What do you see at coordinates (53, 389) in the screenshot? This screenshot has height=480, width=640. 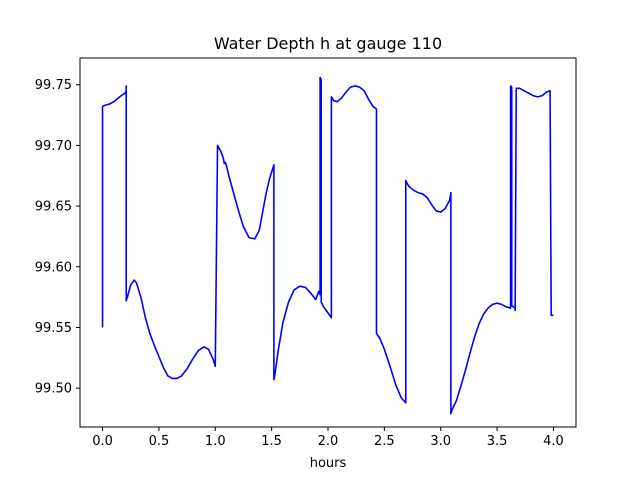 I see `y-tick-label: 99.50` at bounding box center [53, 389].